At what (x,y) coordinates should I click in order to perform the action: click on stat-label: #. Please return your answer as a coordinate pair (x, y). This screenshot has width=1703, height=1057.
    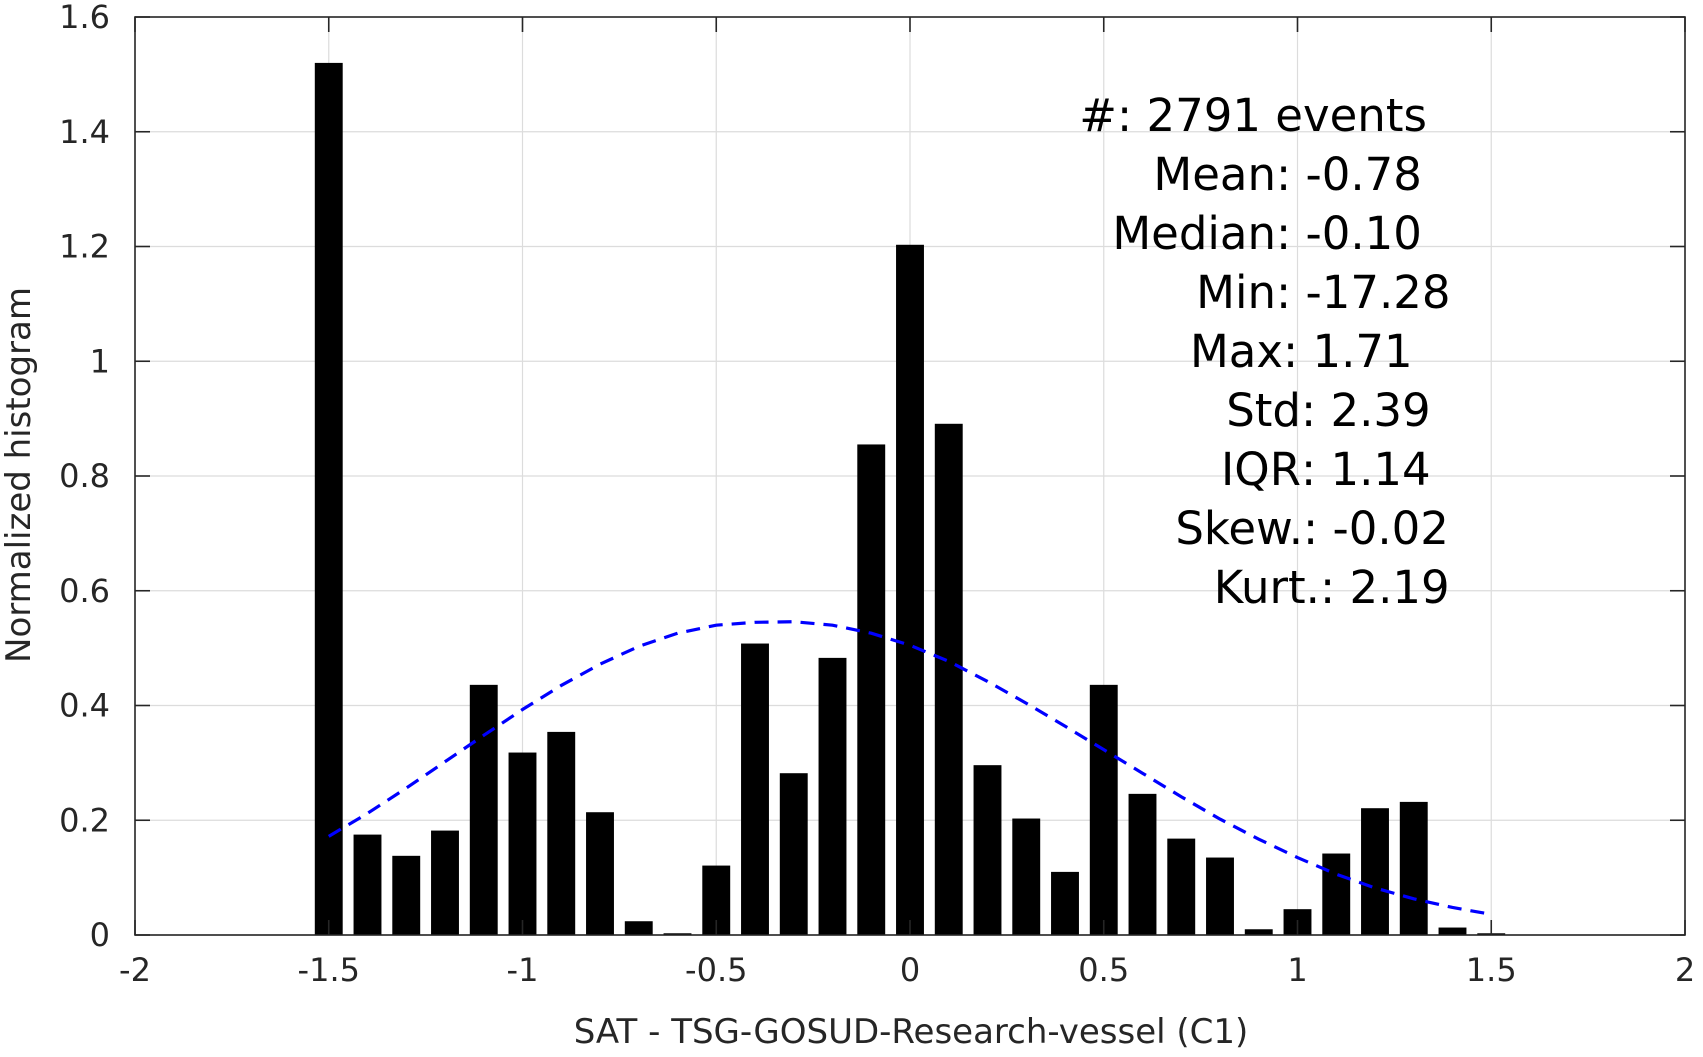
    Looking at the image, I should click on (1098, 115).